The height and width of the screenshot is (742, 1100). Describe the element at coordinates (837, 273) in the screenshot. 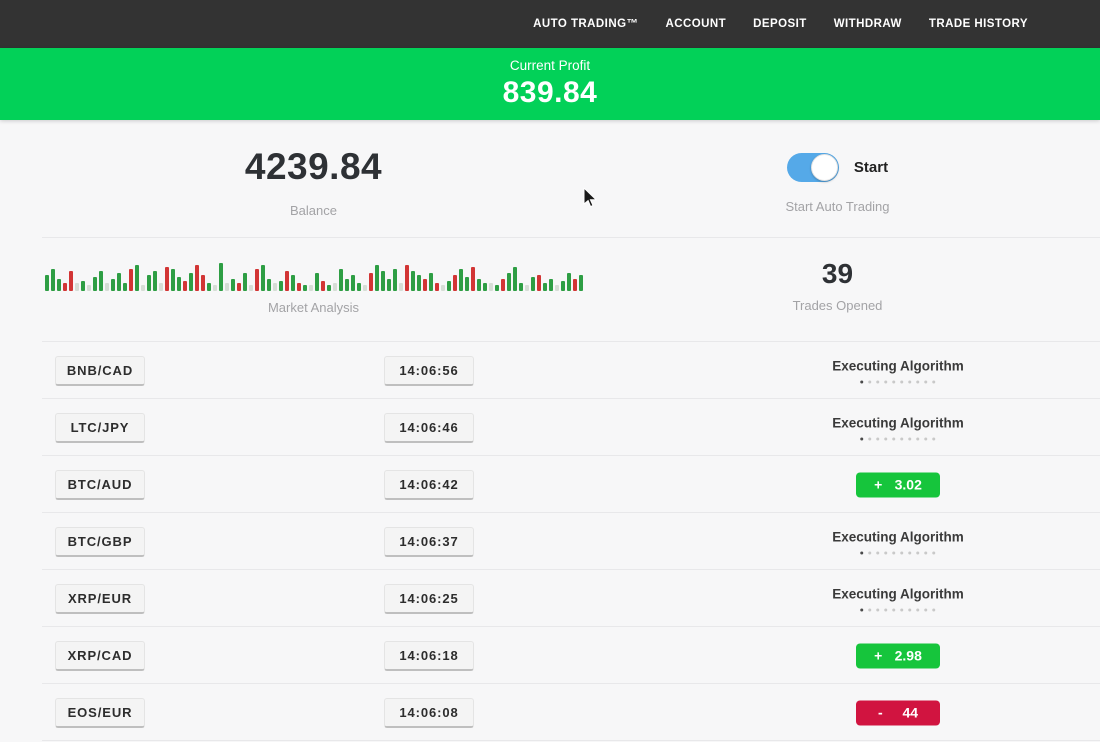

I see `trades-opened-count: 39` at that location.